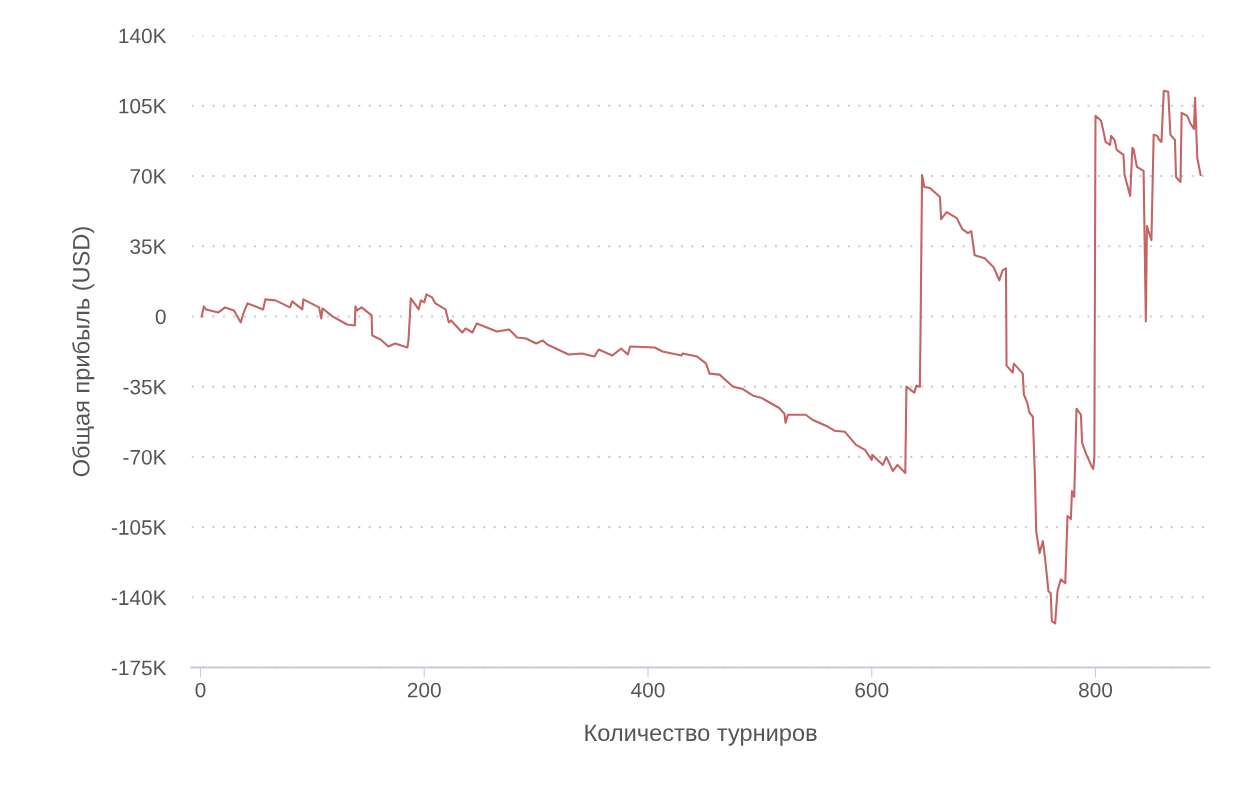  Describe the element at coordinates (1096, 690) in the screenshot. I see `x-tick-label: 800` at that location.